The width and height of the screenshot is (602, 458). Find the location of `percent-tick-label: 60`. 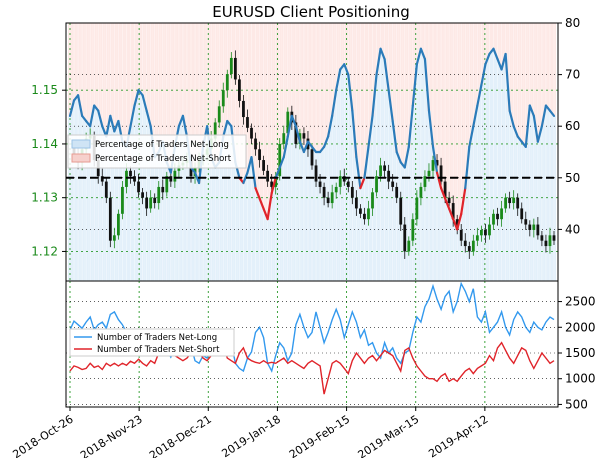

percent-tick-label: 60 is located at coordinates (572, 126).